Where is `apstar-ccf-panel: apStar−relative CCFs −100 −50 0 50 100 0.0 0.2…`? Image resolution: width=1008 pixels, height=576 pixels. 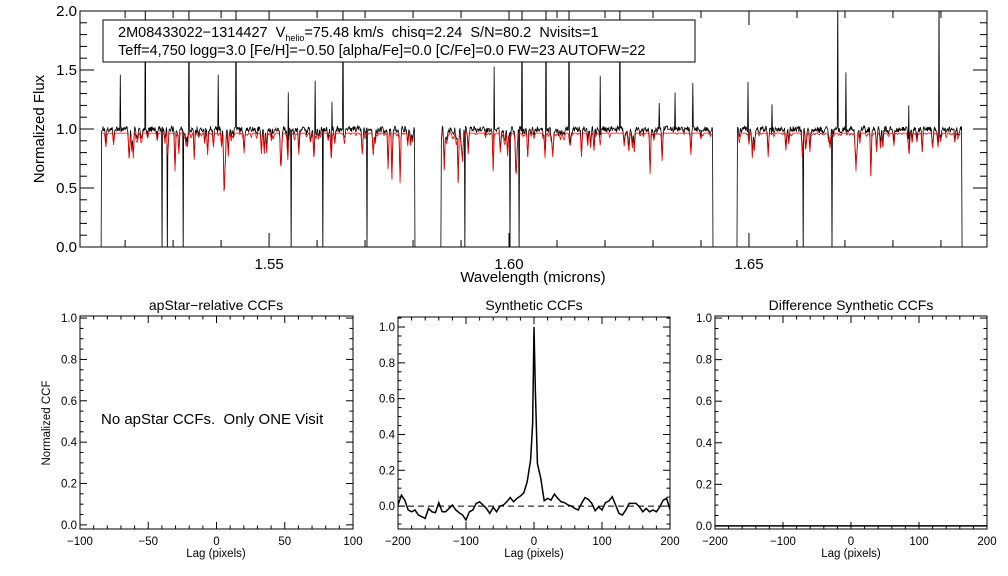
apstar-ccf-panel: apStar−relative CCFs −100 −50 0 50 100 0.0 0.2… is located at coordinates (202, 428).